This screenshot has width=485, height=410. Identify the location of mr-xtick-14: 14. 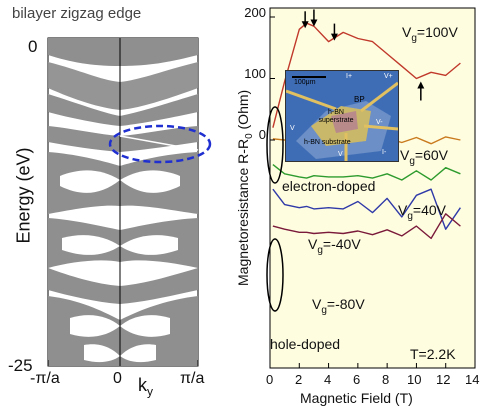
(472, 379).